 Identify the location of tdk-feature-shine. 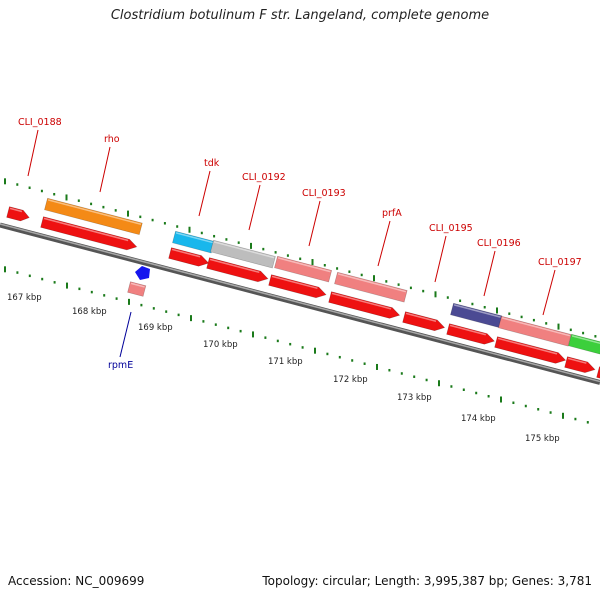
(194, 238).